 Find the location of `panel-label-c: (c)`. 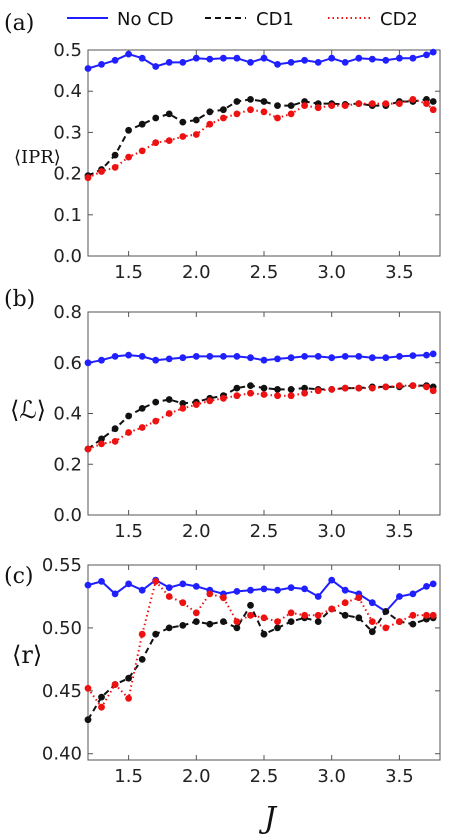

panel-label-c: (c) is located at coordinates (19, 576).